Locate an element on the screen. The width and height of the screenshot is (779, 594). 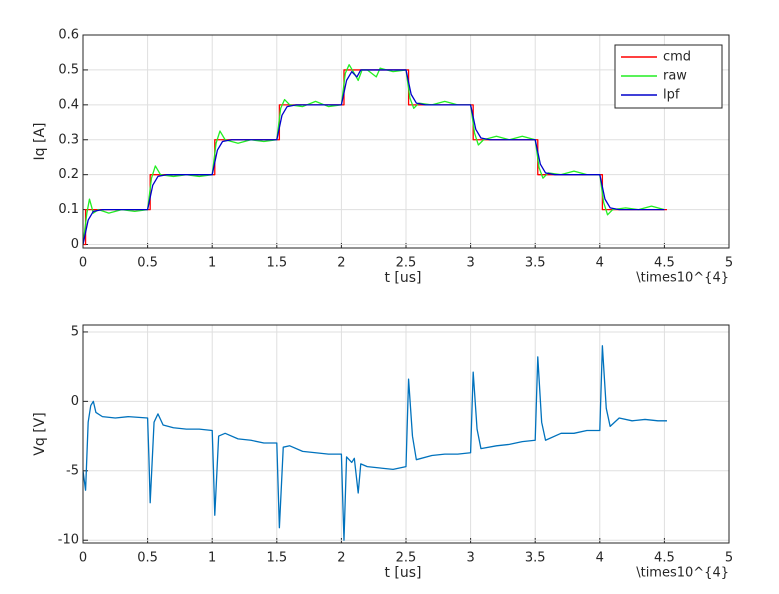
y-tick-label: 0.4 is located at coordinates (68, 104).